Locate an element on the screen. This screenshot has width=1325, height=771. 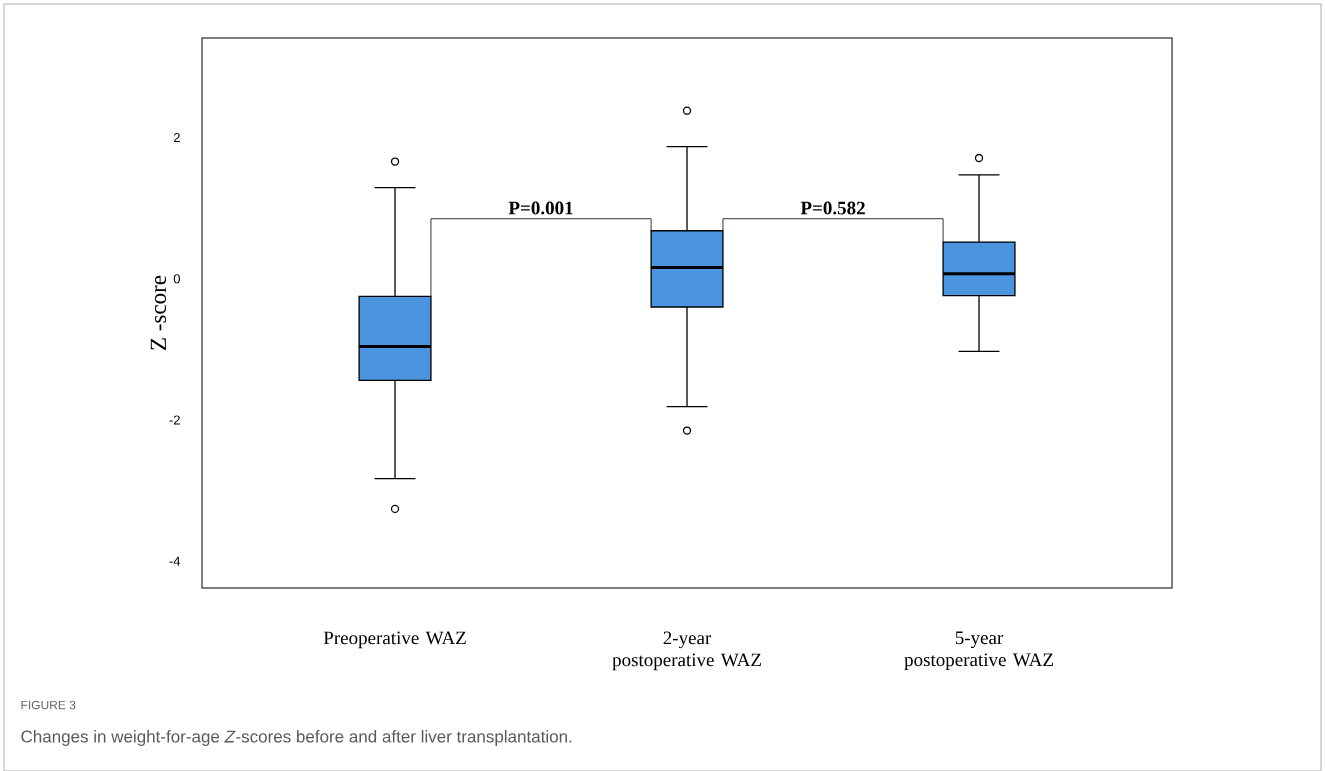
y-tick-label: -4 is located at coordinates (175, 561).